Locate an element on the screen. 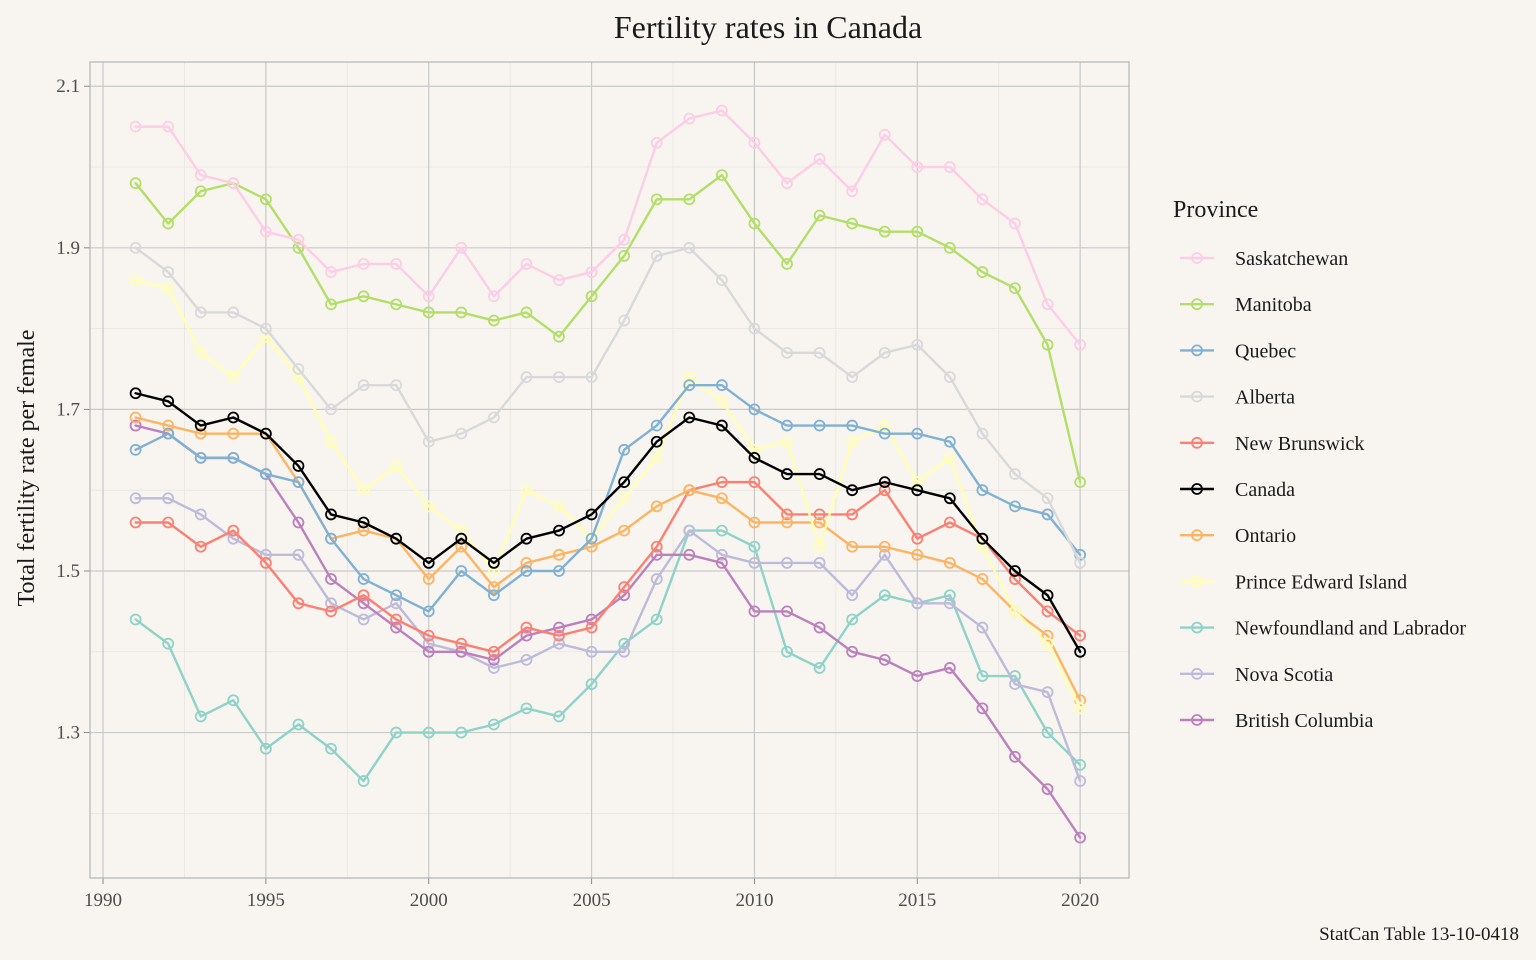 Image resolution: width=1536 pixels, height=960 pixels. x-tick-label: 2020 is located at coordinates (1080, 900).